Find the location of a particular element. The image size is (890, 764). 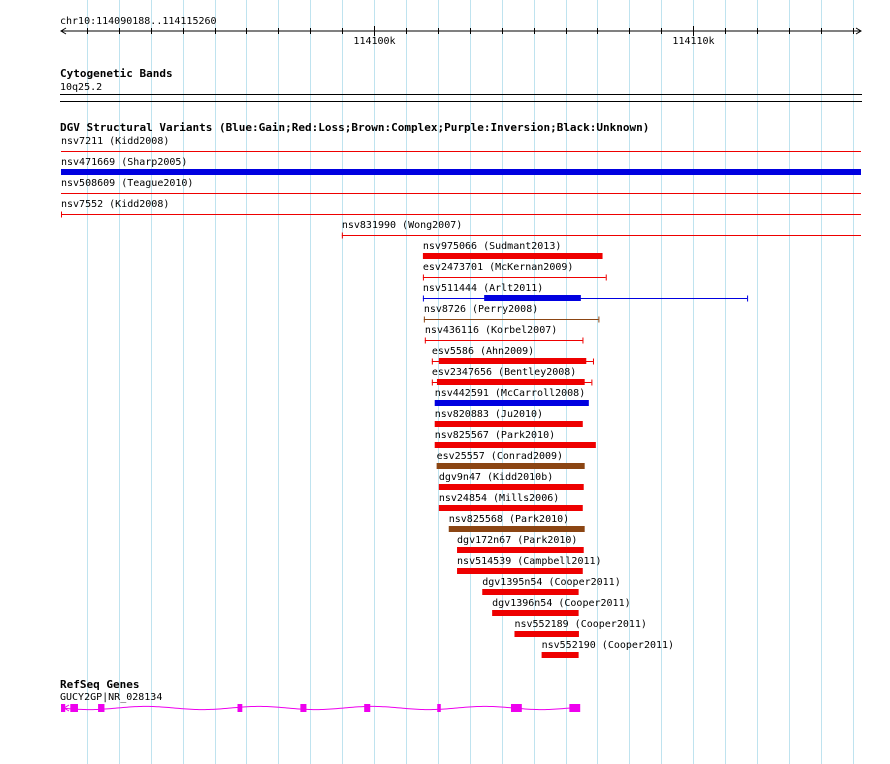

variant-feature: esv2347656 (Bentley2008) is located at coordinates (512, 376).